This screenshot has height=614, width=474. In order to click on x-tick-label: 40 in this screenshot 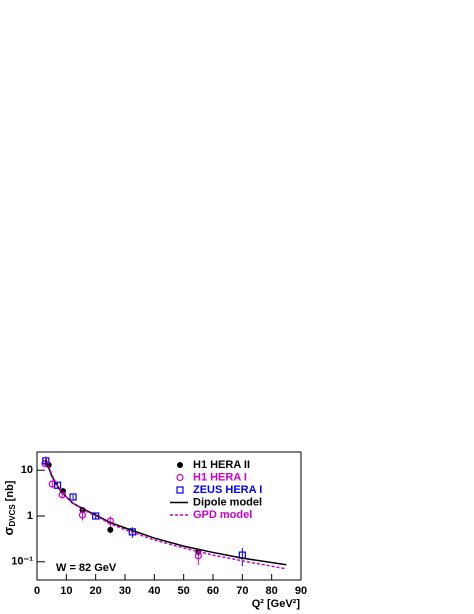, I will do `click(154, 591)`.